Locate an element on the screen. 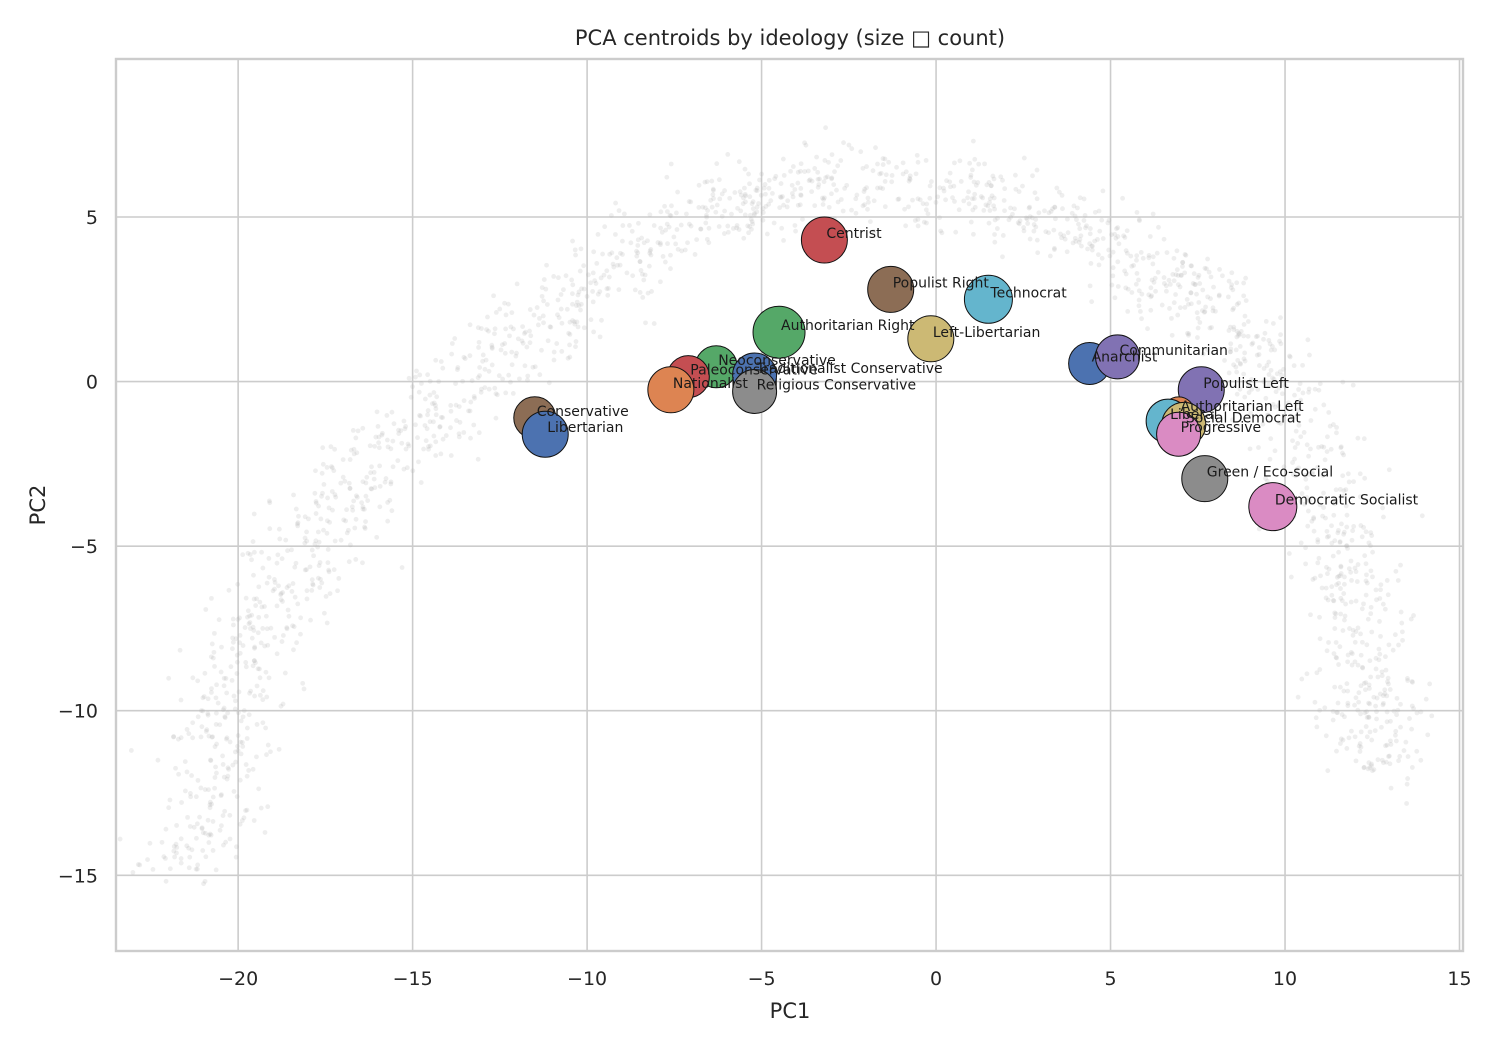  y-tick-label: −5 is located at coordinates (84, 547).